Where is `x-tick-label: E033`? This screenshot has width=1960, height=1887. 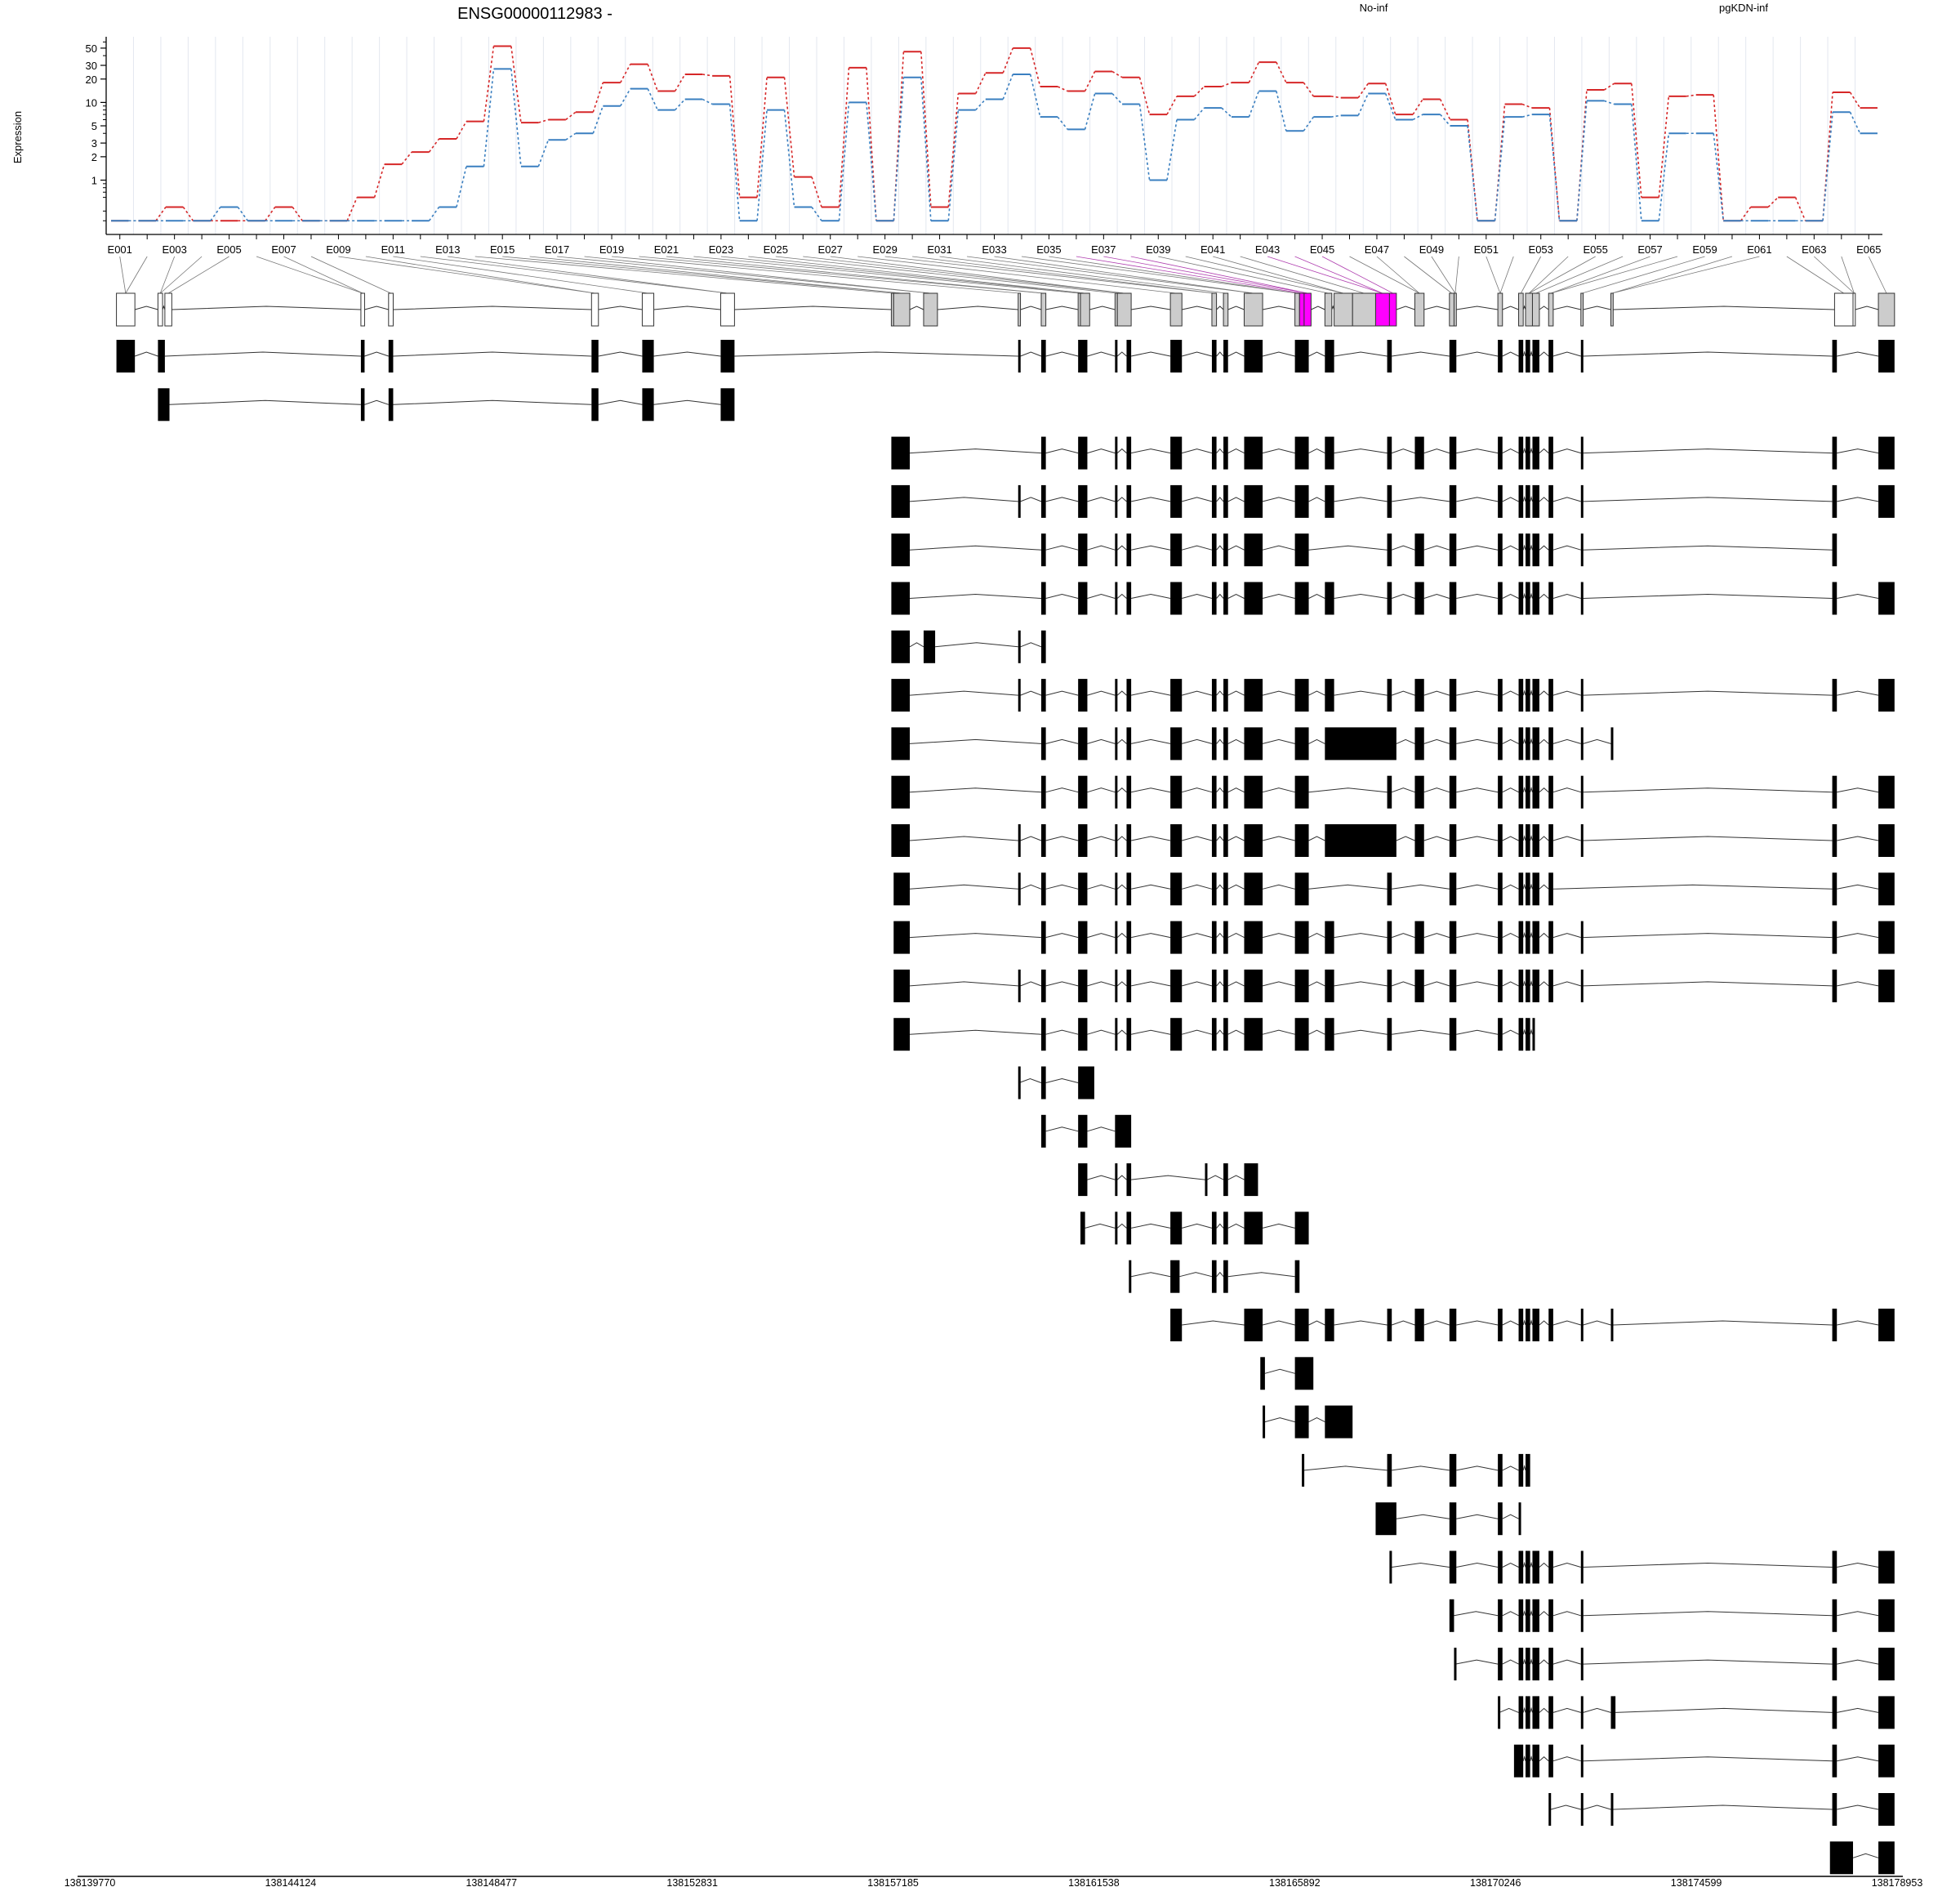
x-tick-label: E033 is located at coordinates (994, 249).